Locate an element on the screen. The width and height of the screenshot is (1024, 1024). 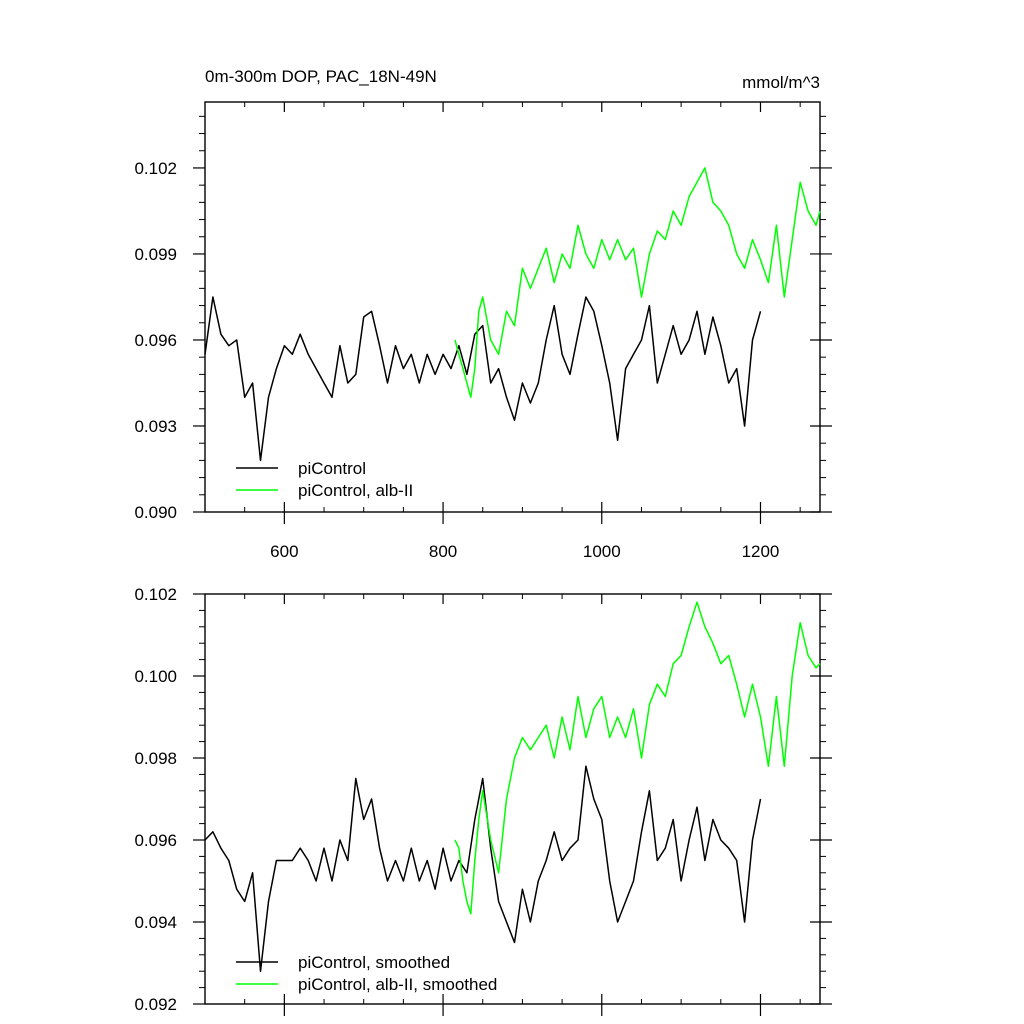
y-tick-label-top: 0.093 is located at coordinates (155, 426).